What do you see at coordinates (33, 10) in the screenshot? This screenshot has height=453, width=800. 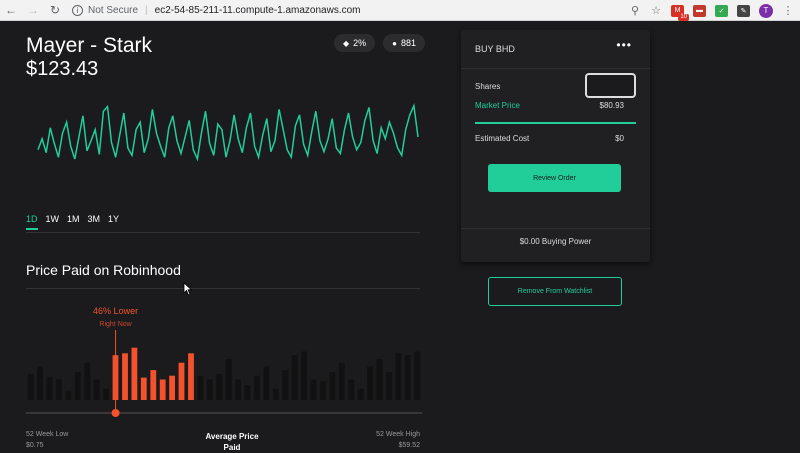 I see `forward-icon: →` at bounding box center [33, 10].